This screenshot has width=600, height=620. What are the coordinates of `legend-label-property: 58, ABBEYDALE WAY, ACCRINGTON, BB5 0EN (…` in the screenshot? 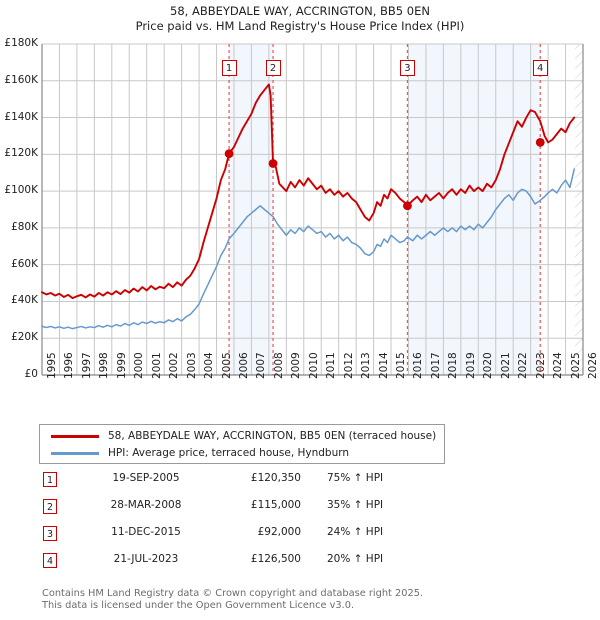 It's located at (272, 436).